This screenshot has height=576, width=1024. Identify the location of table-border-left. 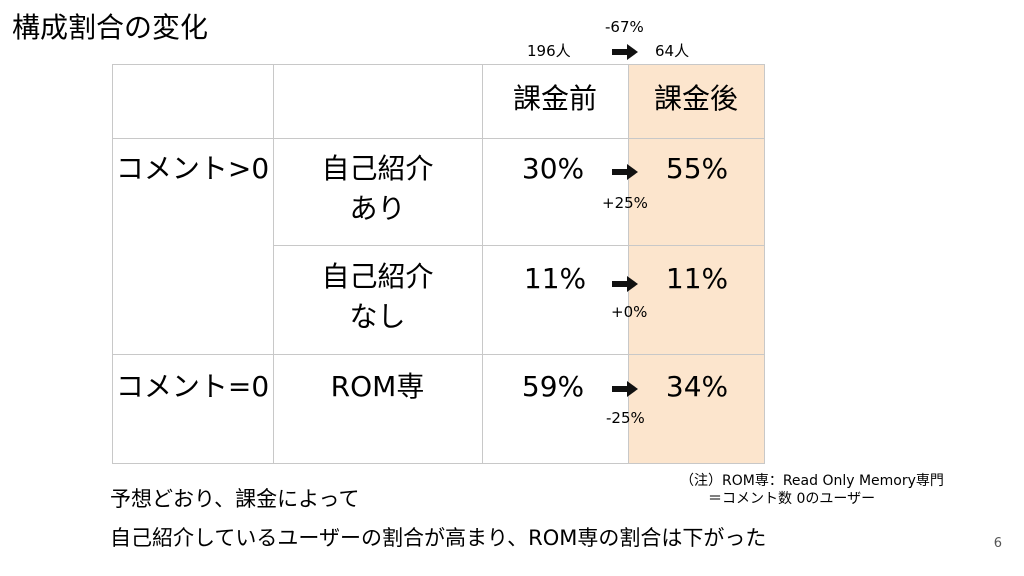
(112, 264).